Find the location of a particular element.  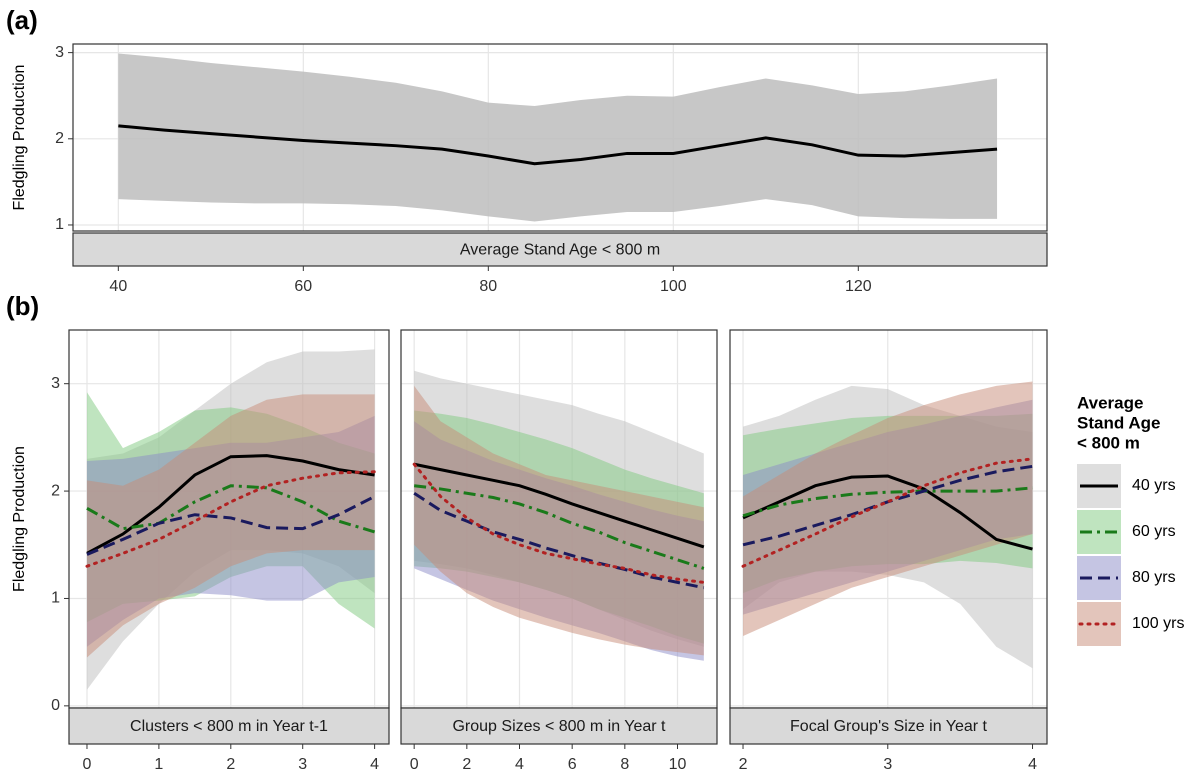

x-tick-label: 10 is located at coordinates (678, 763).